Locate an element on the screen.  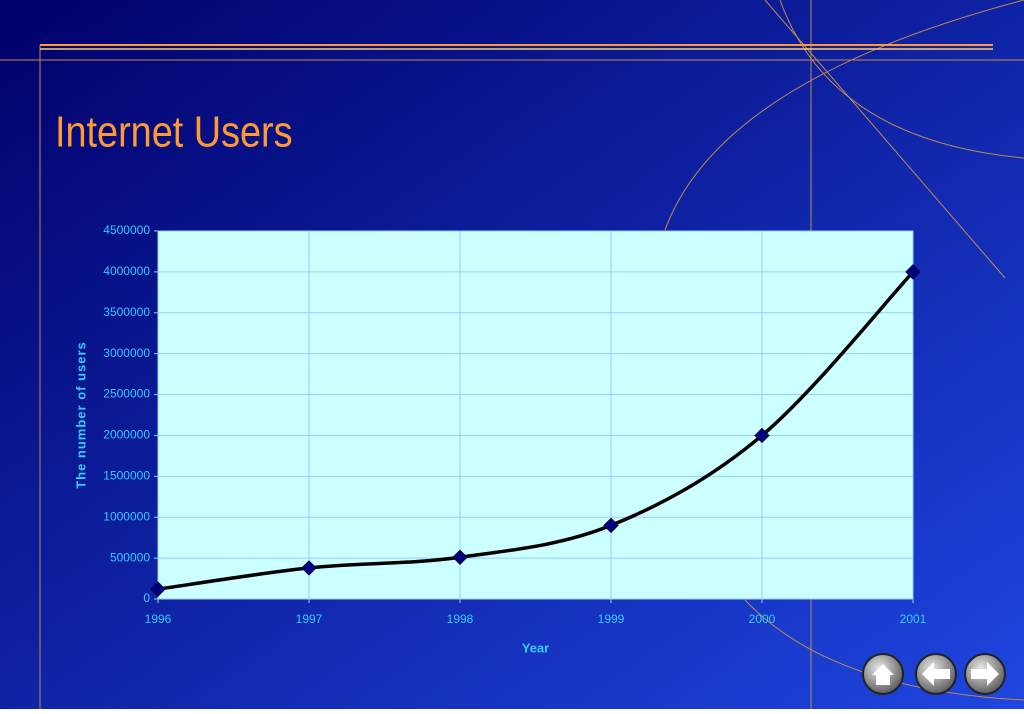
y-tick-label: 1500000 is located at coordinates (126, 476).